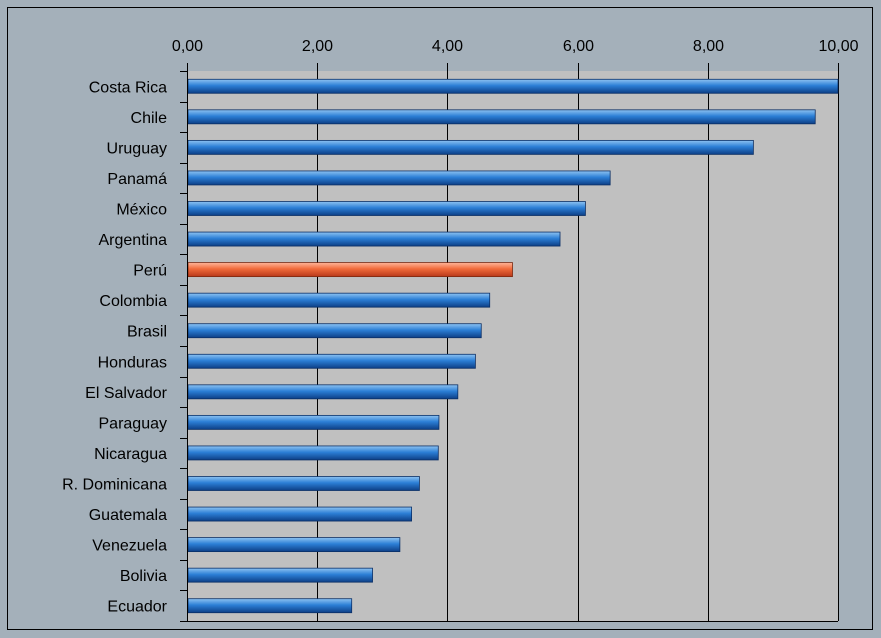  I want to click on bar-argentina, so click(374, 239).